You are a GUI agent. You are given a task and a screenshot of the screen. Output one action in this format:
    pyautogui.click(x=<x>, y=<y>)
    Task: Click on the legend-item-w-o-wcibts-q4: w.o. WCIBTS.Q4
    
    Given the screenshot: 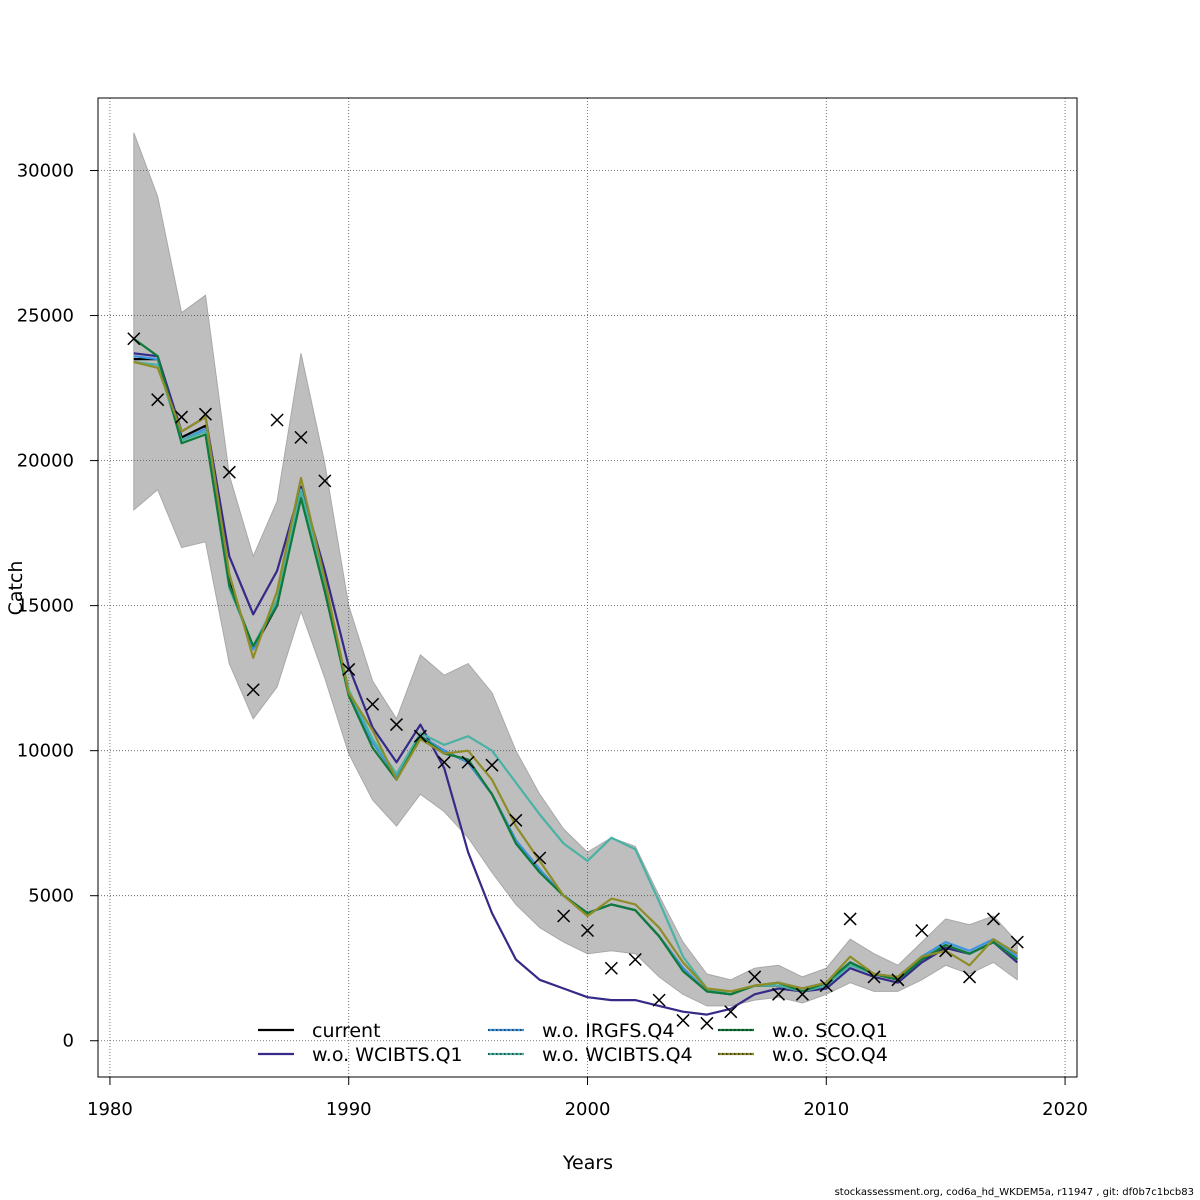 What is the action you would take?
    pyautogui.click(x=590, y=1055)
    